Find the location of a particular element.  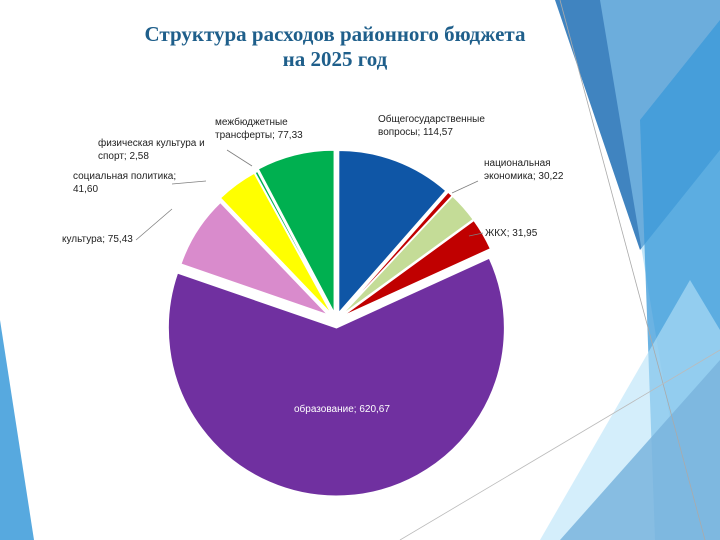

data-label-line-2: экономика; 30,22 is located at coordinates (524, 176).